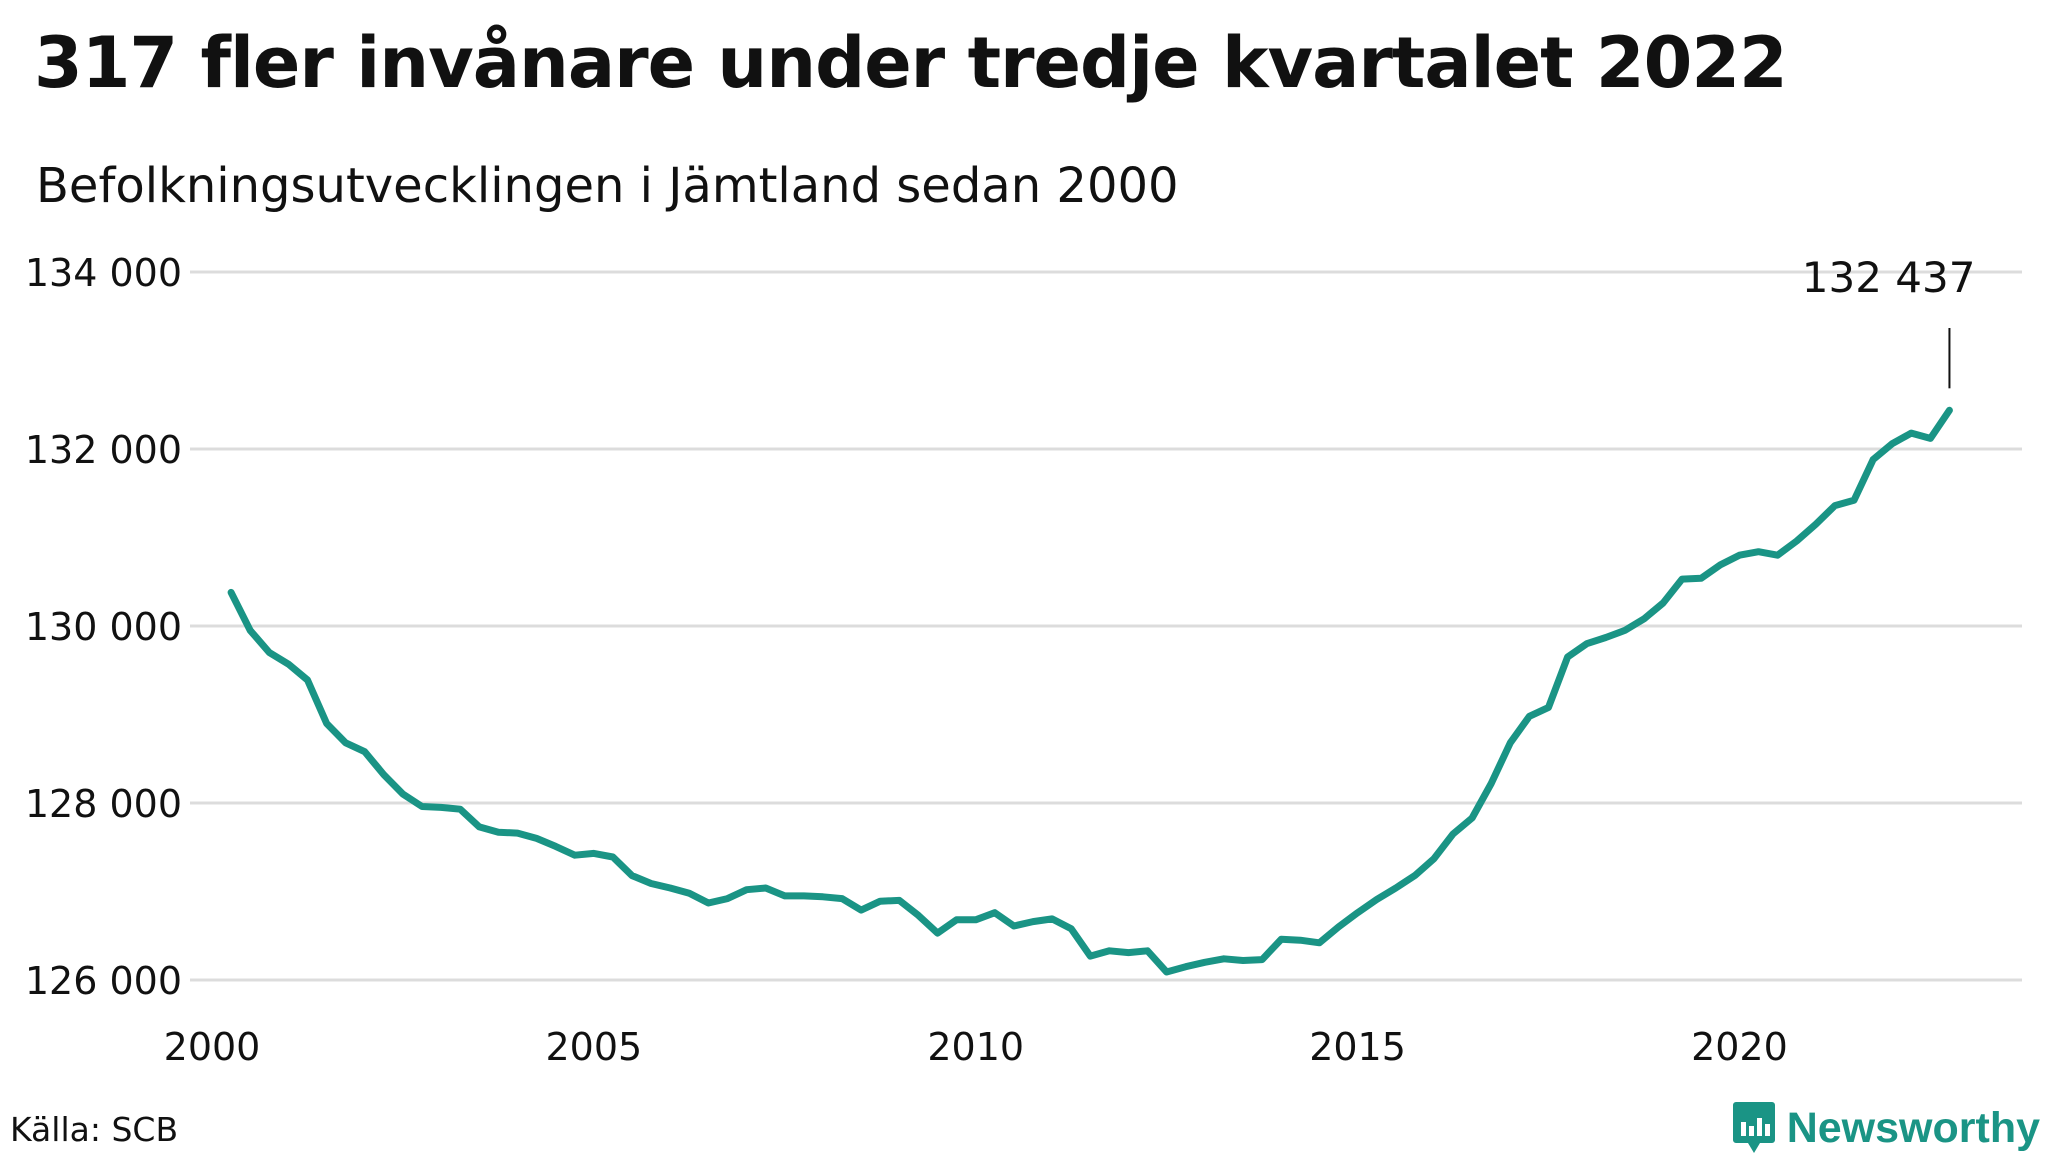 This screenshot has width=2048, height=1156. I want to click on source-note: Källa: SCB, so click(94, 1129).